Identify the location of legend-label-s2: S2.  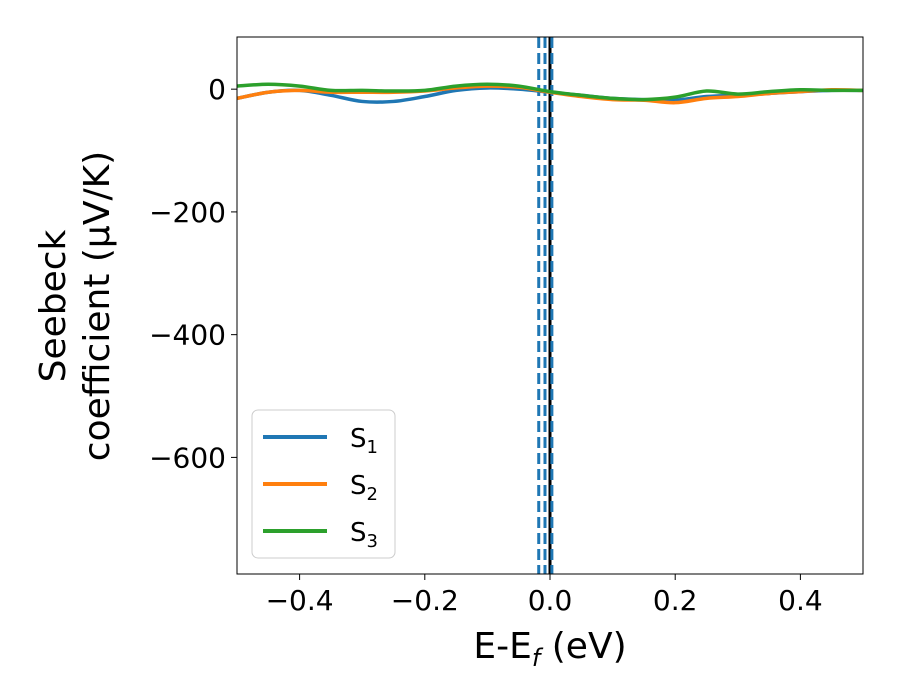
(364, 488).